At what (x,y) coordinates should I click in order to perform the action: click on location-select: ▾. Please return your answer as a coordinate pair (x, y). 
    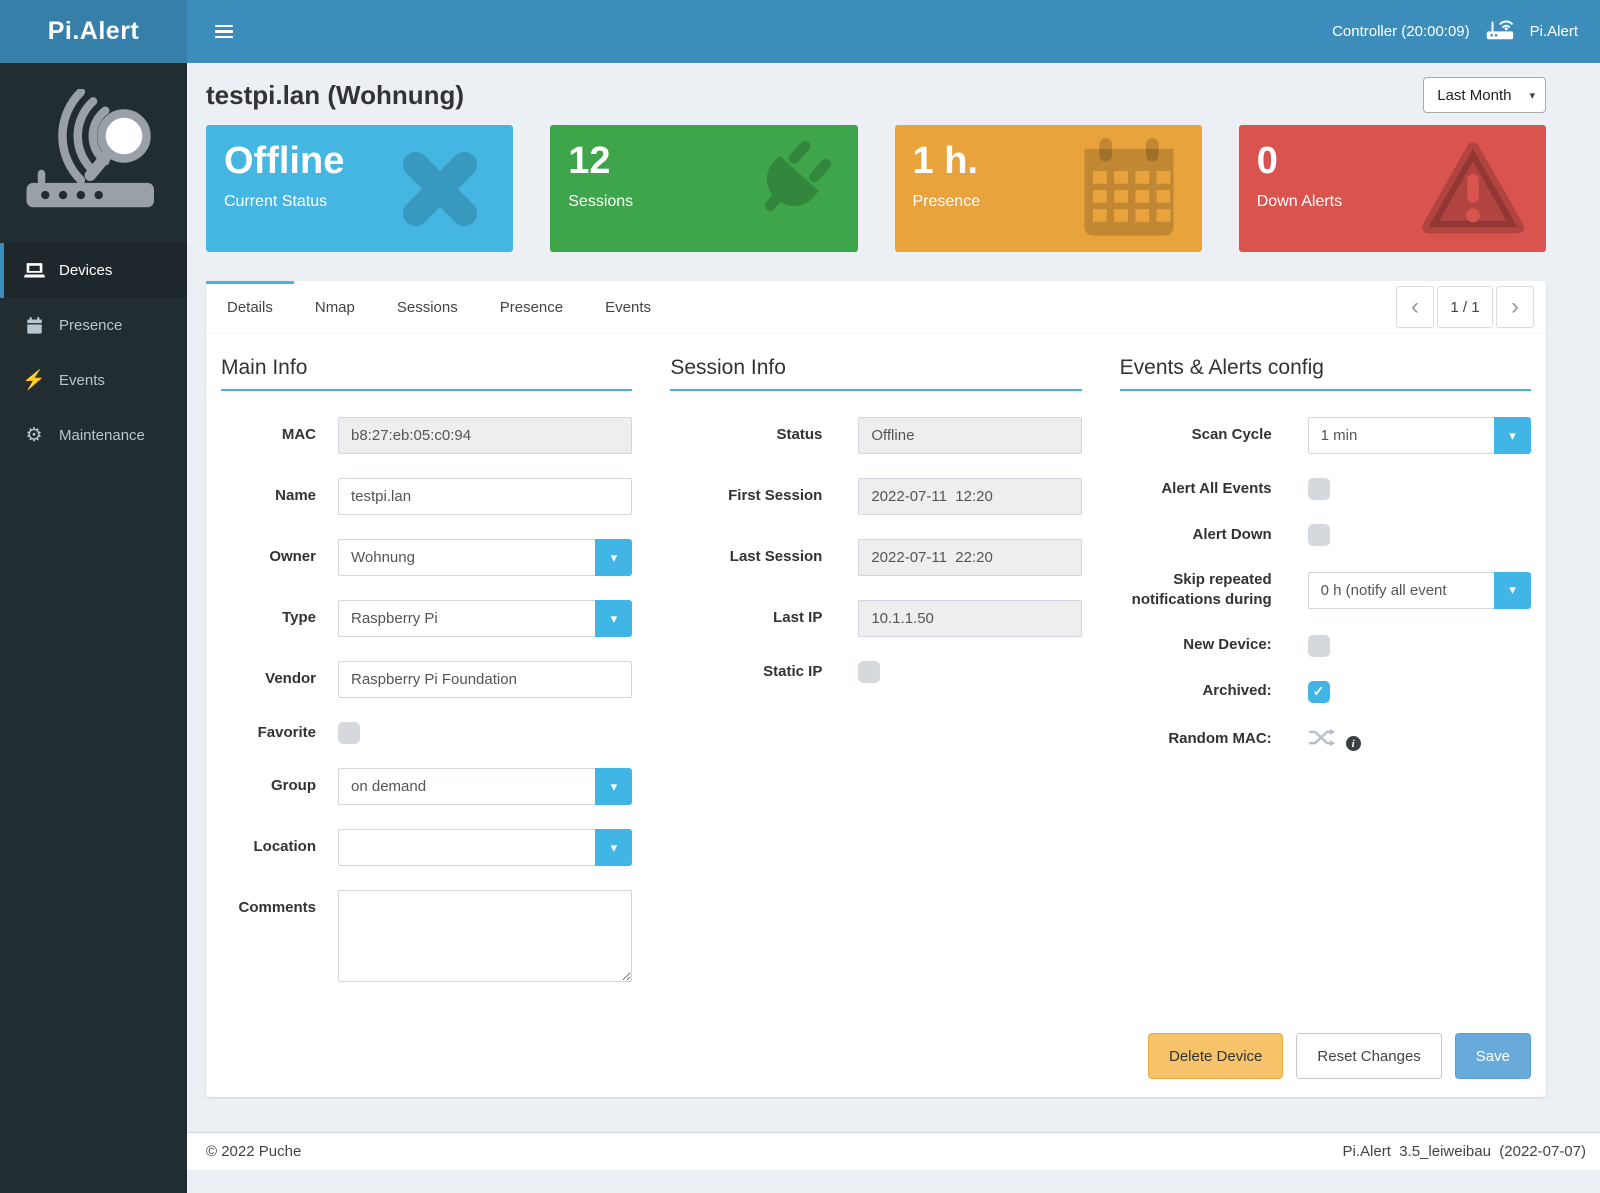
    Looking at the image, I should click on (485, 847).